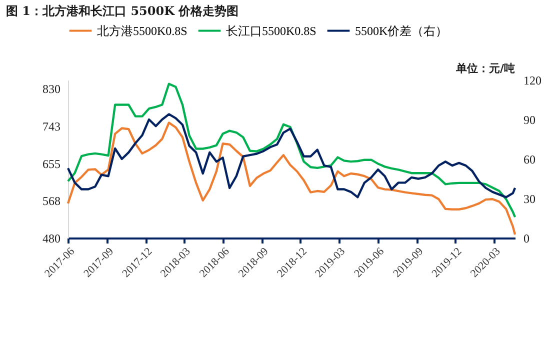 This screenshot has height=342, width=554. What do you see at coordinates (51, 89) in the screenshot?
I see `y-tick-label: 830` at bounding box center [51, 89].